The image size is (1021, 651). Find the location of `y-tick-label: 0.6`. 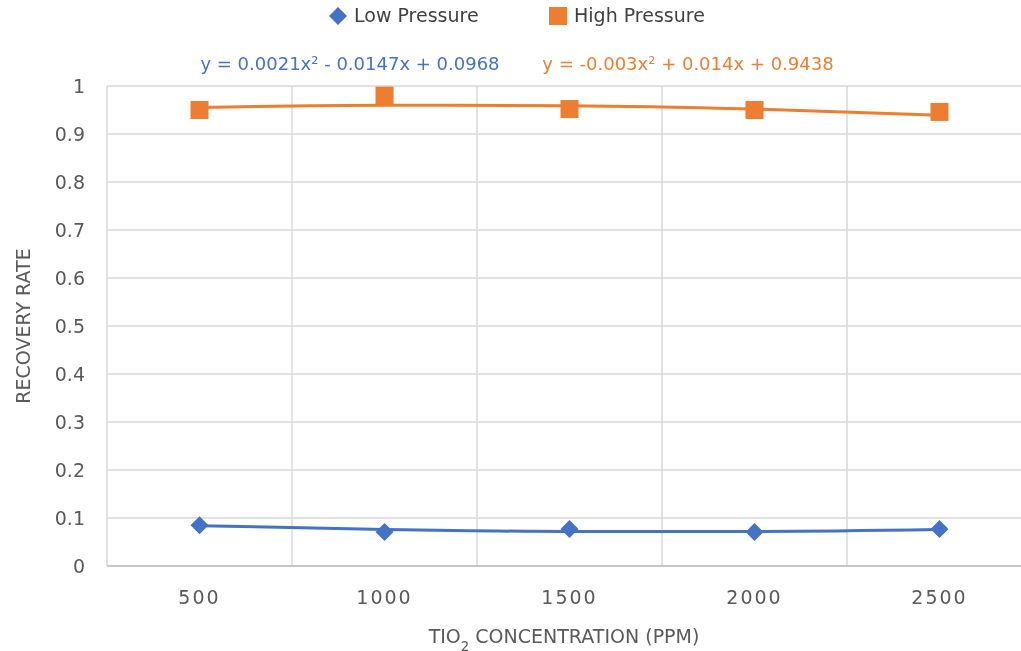

y-tick-label: 0.6 is located at coordinates (69, 277).